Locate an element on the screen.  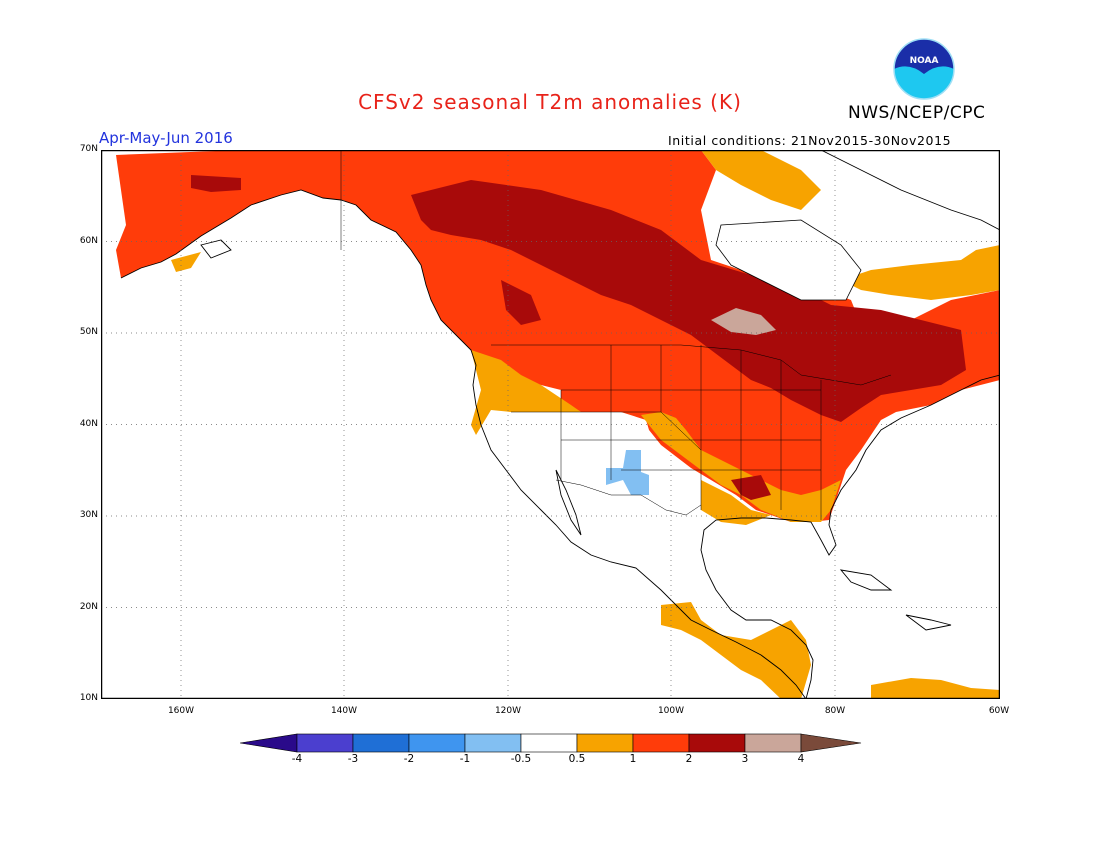
lon-label-140w: 140W is located at coordinates (344, 711).